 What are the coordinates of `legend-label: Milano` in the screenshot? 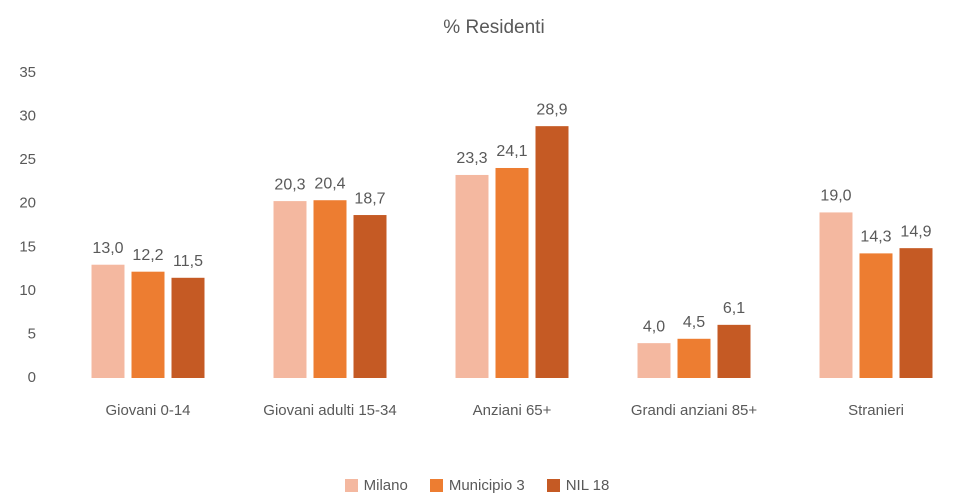 It's located at (385, 485).